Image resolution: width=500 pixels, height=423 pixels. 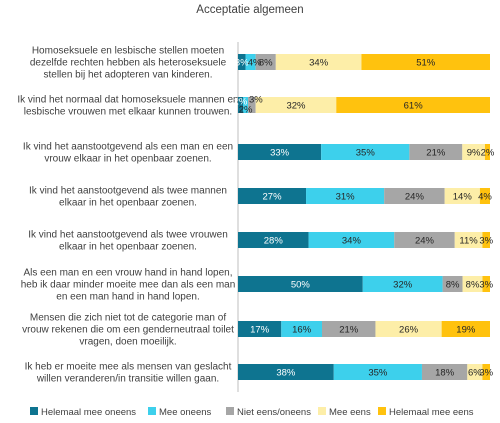 I want to click on data-label: 16%, so click(x=302, y=330).